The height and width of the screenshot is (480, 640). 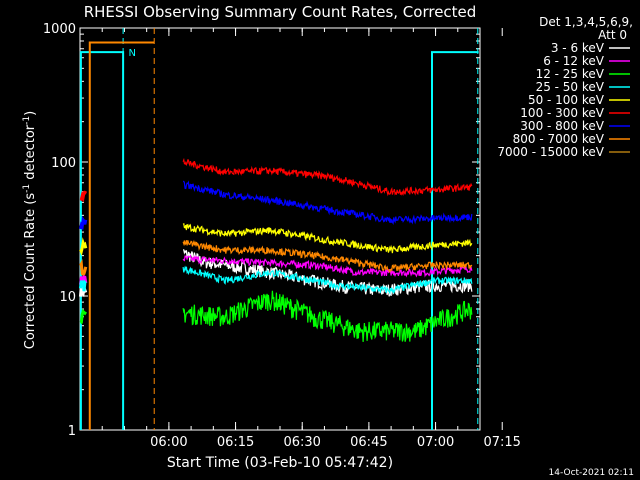 What do you see at coordinates (72, 431) in the screenshot?
I see `y-tick-label: 1` at bounding box center [72, 431].